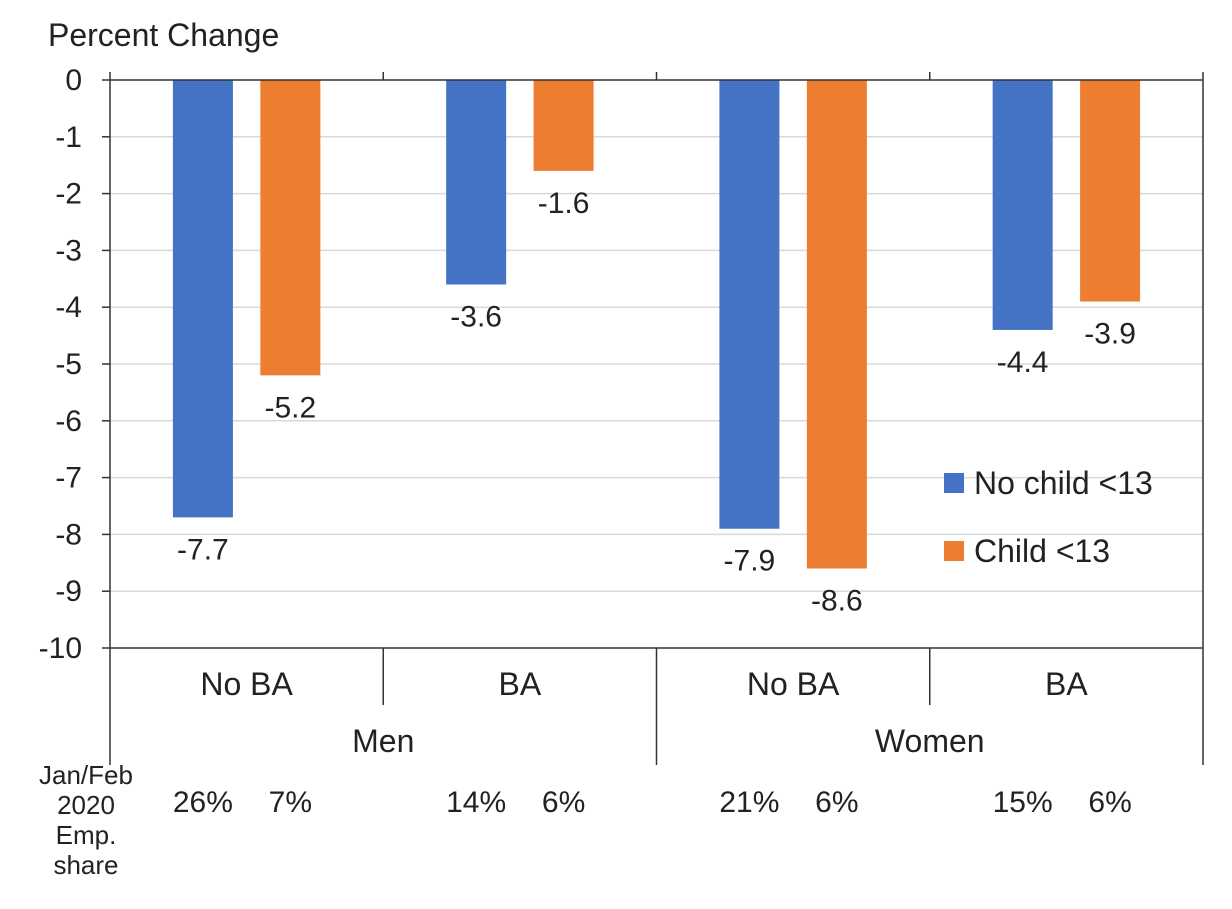 The image size is (1232, 909). Describe the element at coordinates (86, 775) in the screenshot. I see `emp-share-row-label: Jan/Feb` at that location.